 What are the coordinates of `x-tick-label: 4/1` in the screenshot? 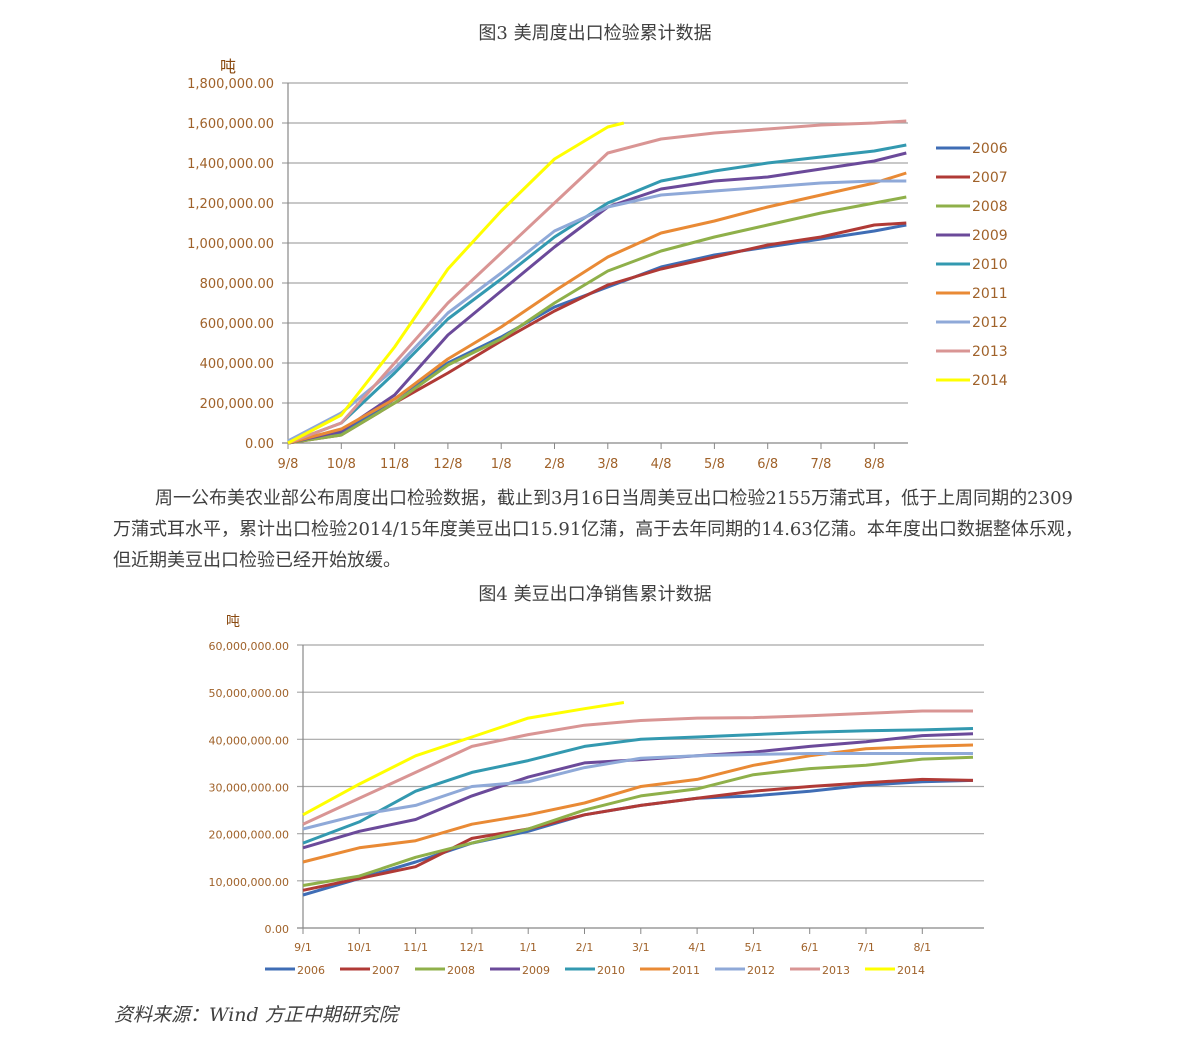 It's located at (697, 947).